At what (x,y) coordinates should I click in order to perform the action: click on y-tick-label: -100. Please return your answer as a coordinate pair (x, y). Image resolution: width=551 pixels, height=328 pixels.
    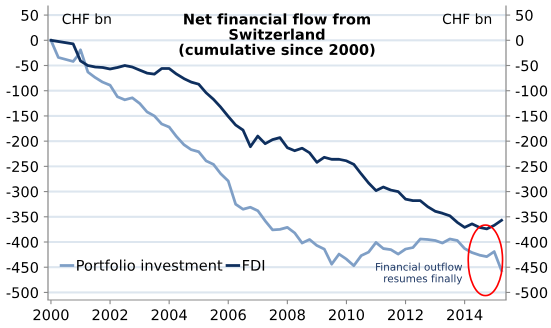
    Looking at the image, I should click on (22, 90).